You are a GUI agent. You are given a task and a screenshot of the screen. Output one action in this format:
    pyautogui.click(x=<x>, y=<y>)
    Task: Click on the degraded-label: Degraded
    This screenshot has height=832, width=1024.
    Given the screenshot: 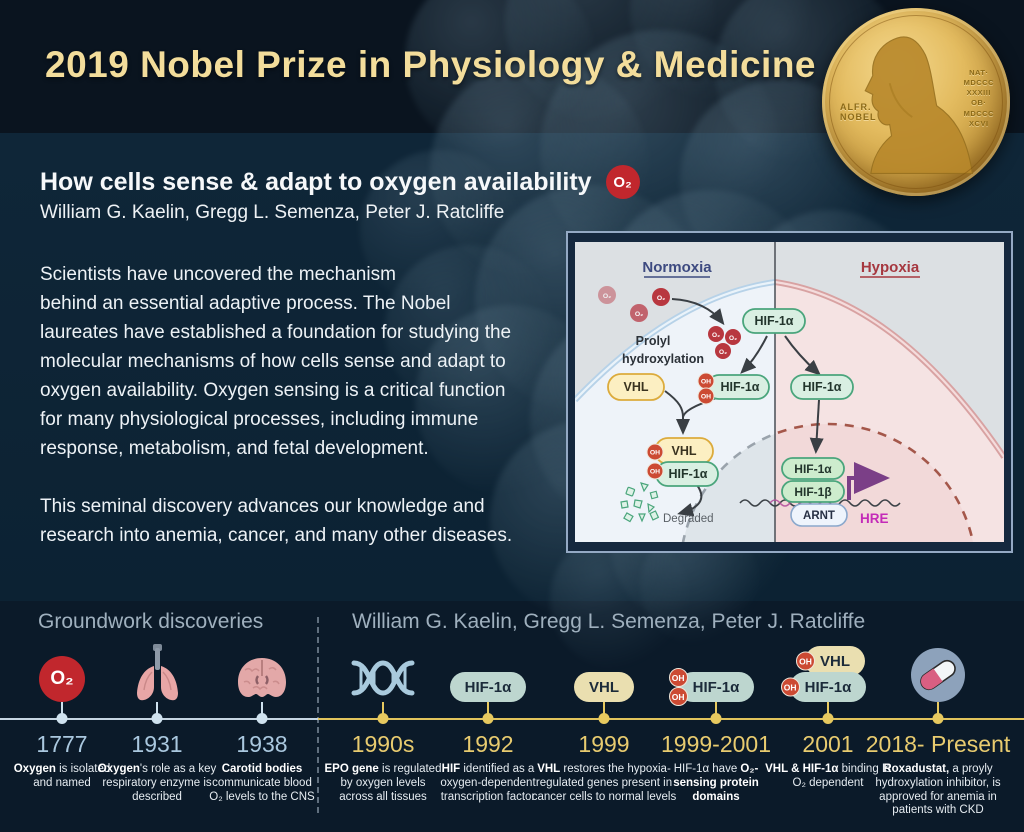 What is the action you would take?
    pyautogui.click(x=688, y=519)
    